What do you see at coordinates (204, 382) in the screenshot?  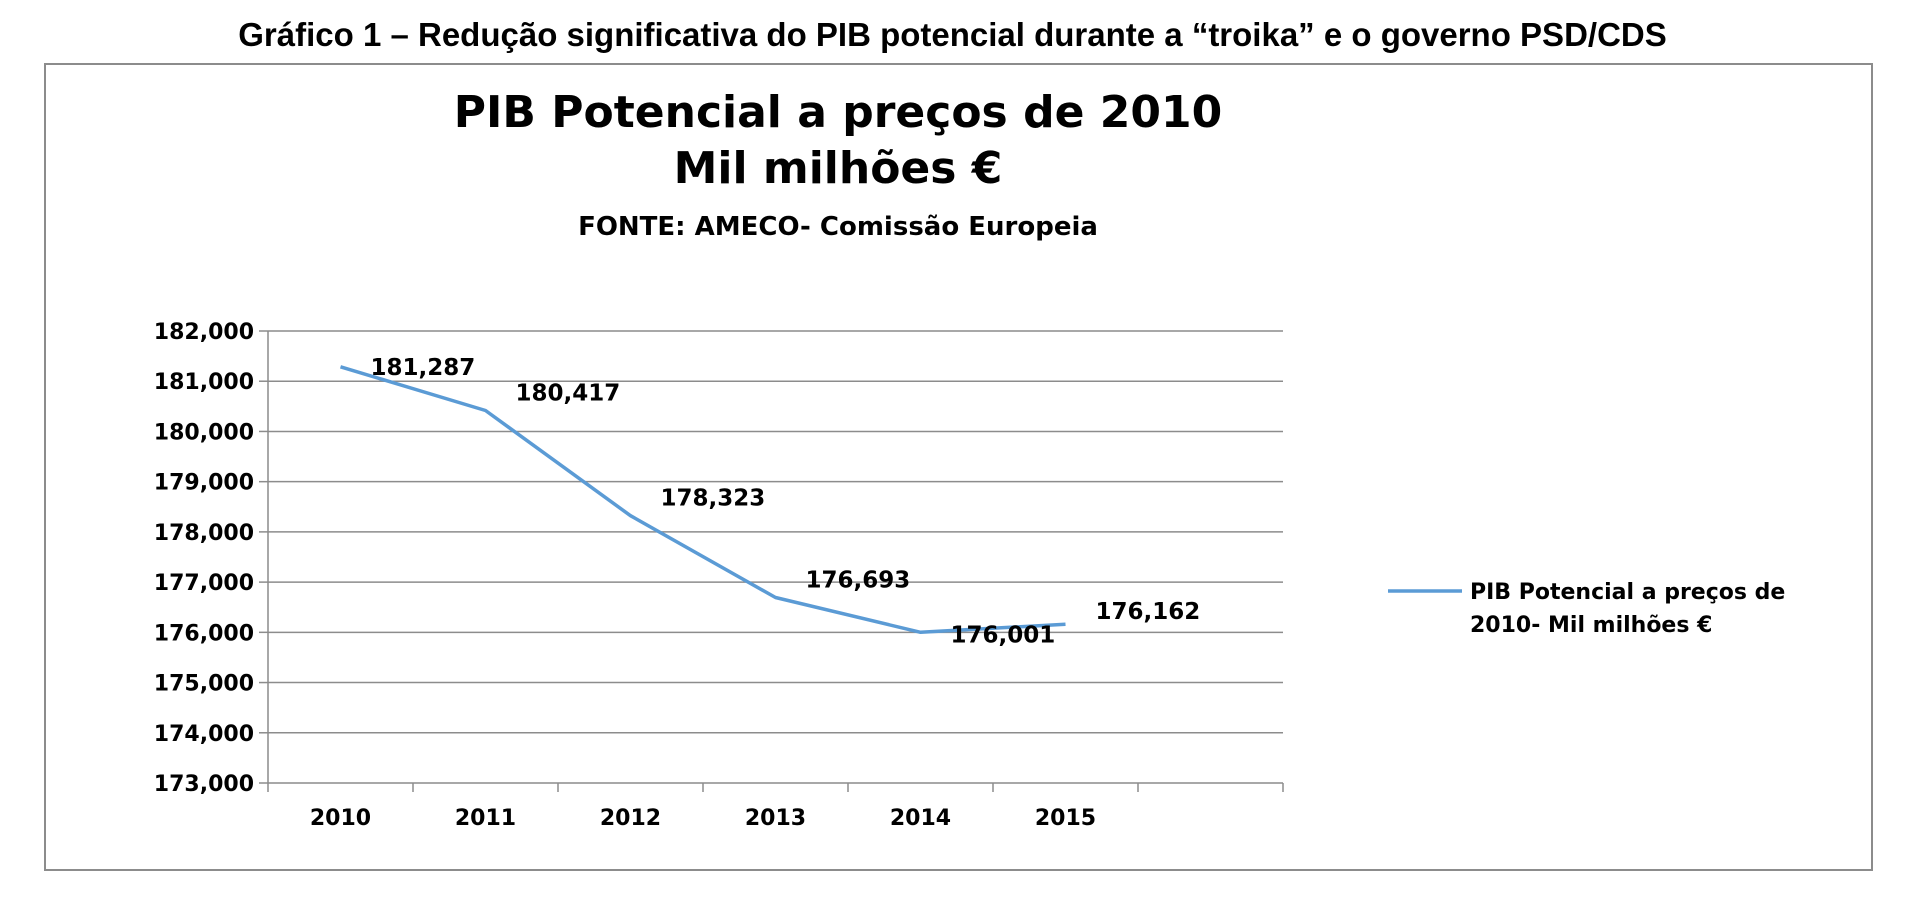 I see `y-tick-label: 181,000` at bounding box center [204, 382].